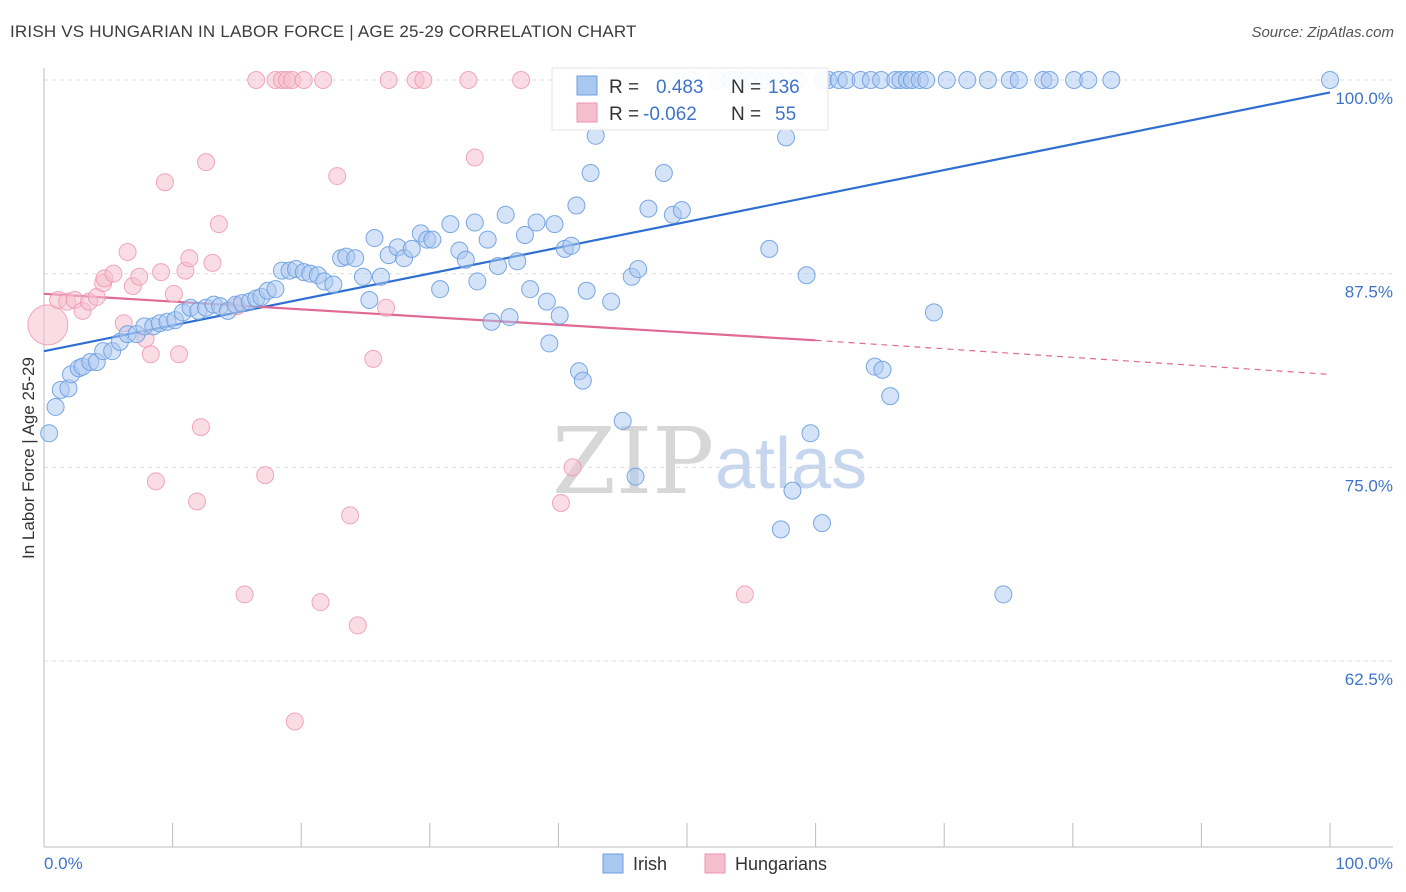  I want to click on hungarian-trend-extension, so click(1073, 357).